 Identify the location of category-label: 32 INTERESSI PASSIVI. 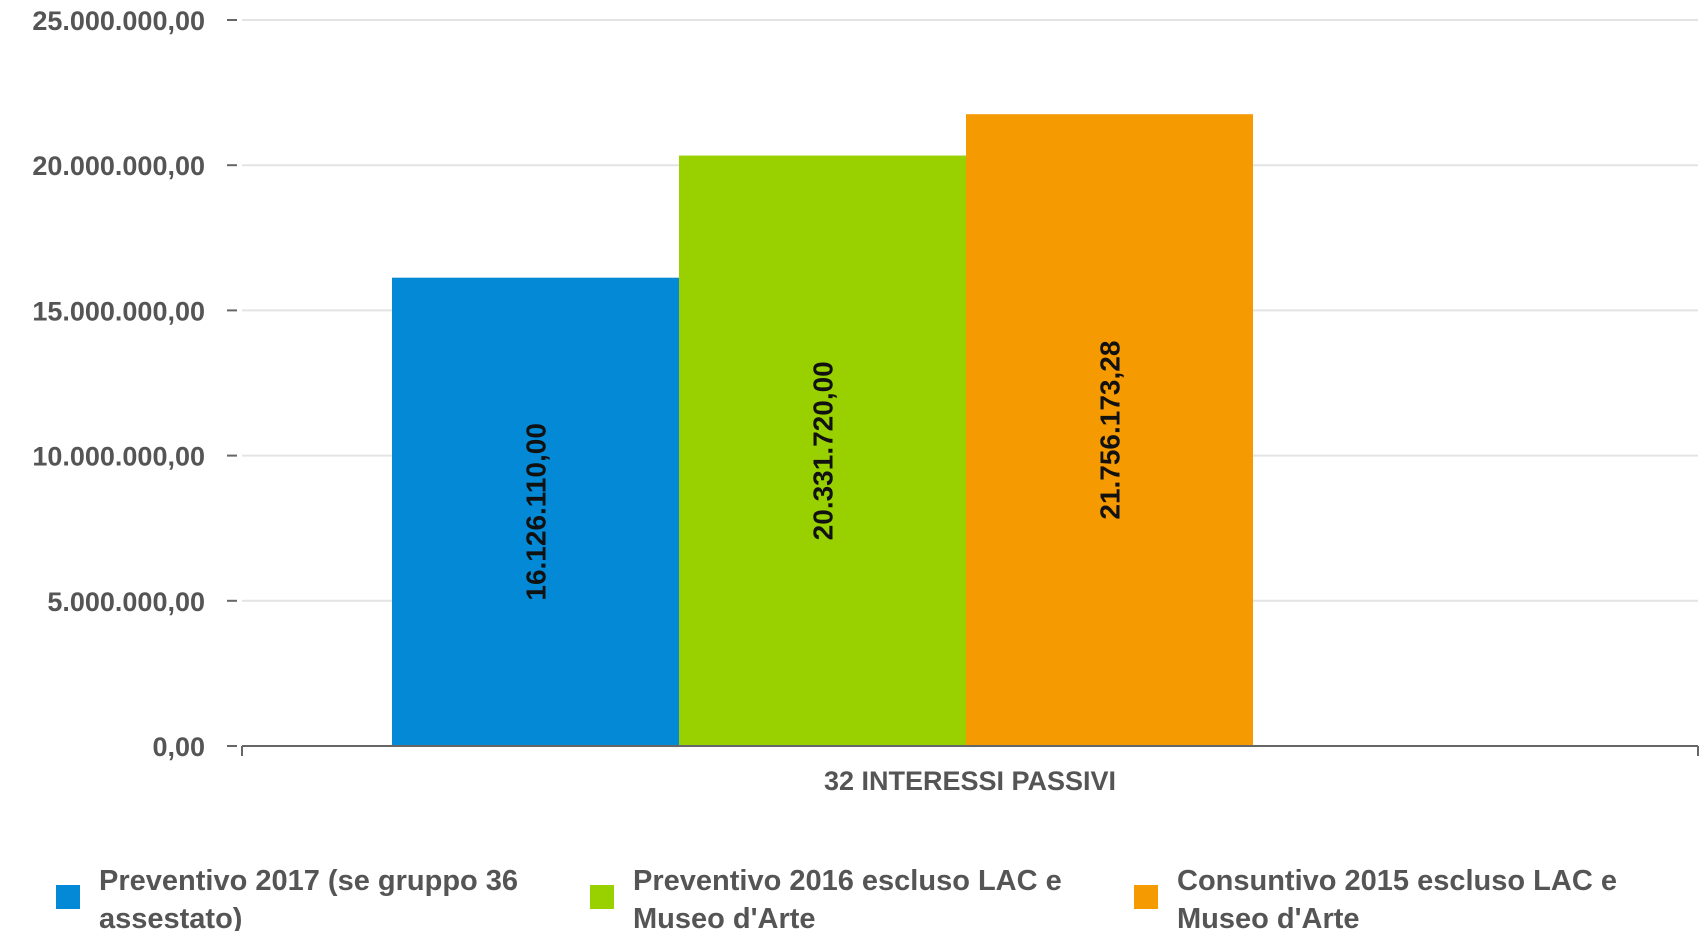
(970, 781).